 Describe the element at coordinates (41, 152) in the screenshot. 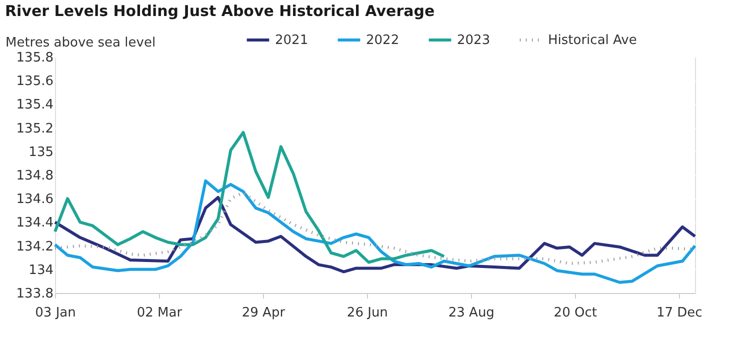

I see `y-tick-label: 135` at that location.